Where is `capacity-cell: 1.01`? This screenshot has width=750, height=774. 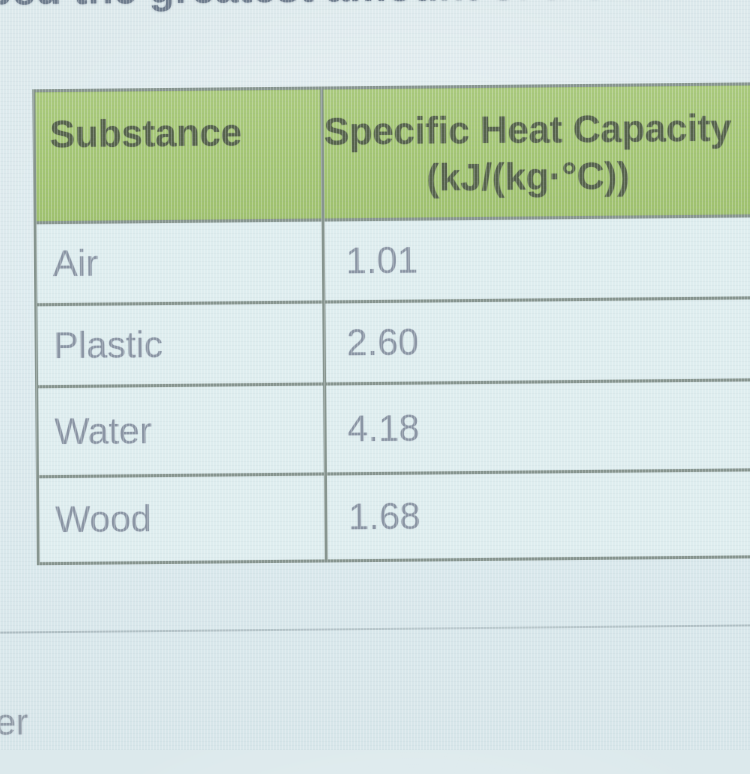 capacity-cell: 1.01 is located at coordinates (536, 258).